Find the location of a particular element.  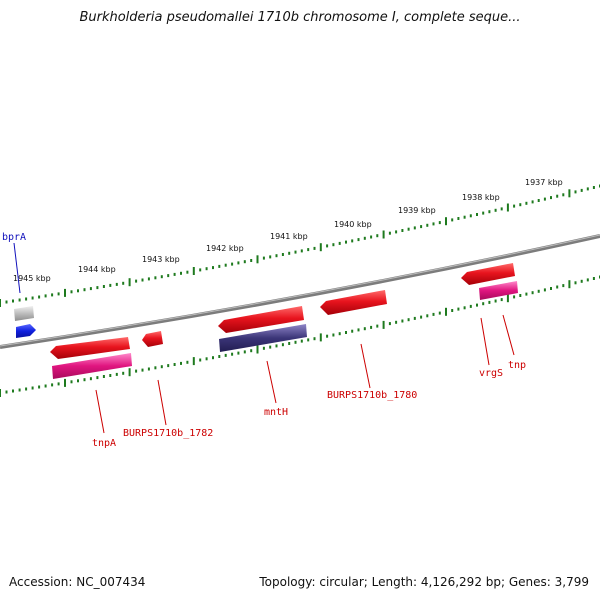

gene-arrow-mntH is located at coordinates (261, 319).